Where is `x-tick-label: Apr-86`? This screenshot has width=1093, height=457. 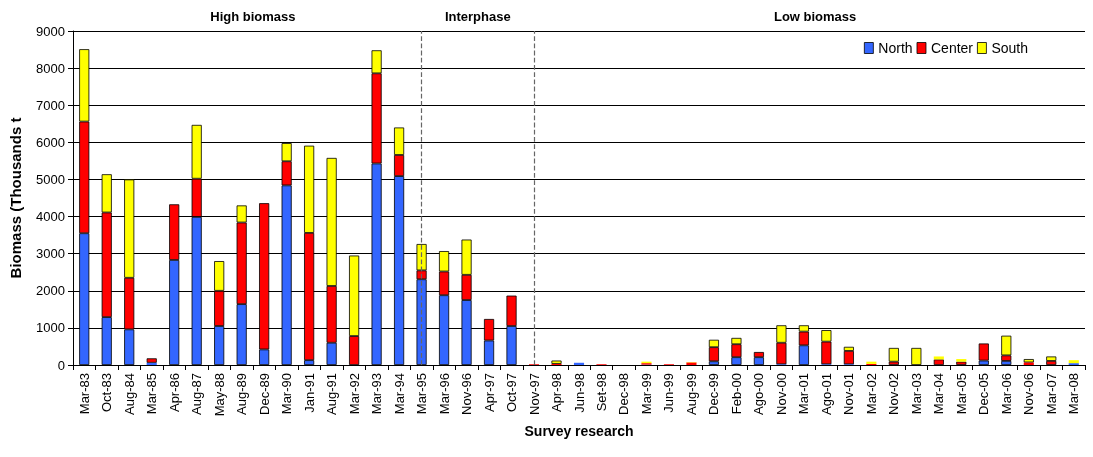
x-tick-label: Apr-86 is located at coordinates (174, 393).